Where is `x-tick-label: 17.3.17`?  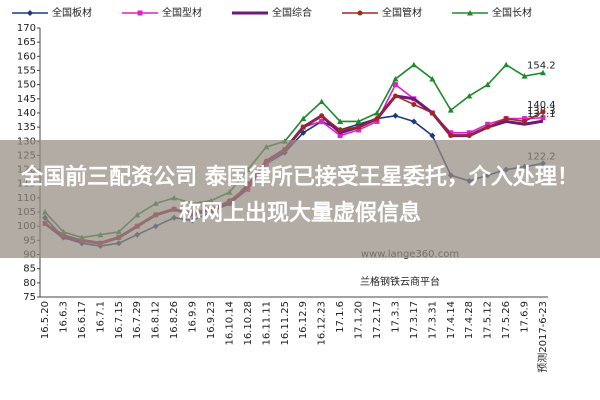
x-tick-label: 17.3.17 is located at coordinates (414, 320).